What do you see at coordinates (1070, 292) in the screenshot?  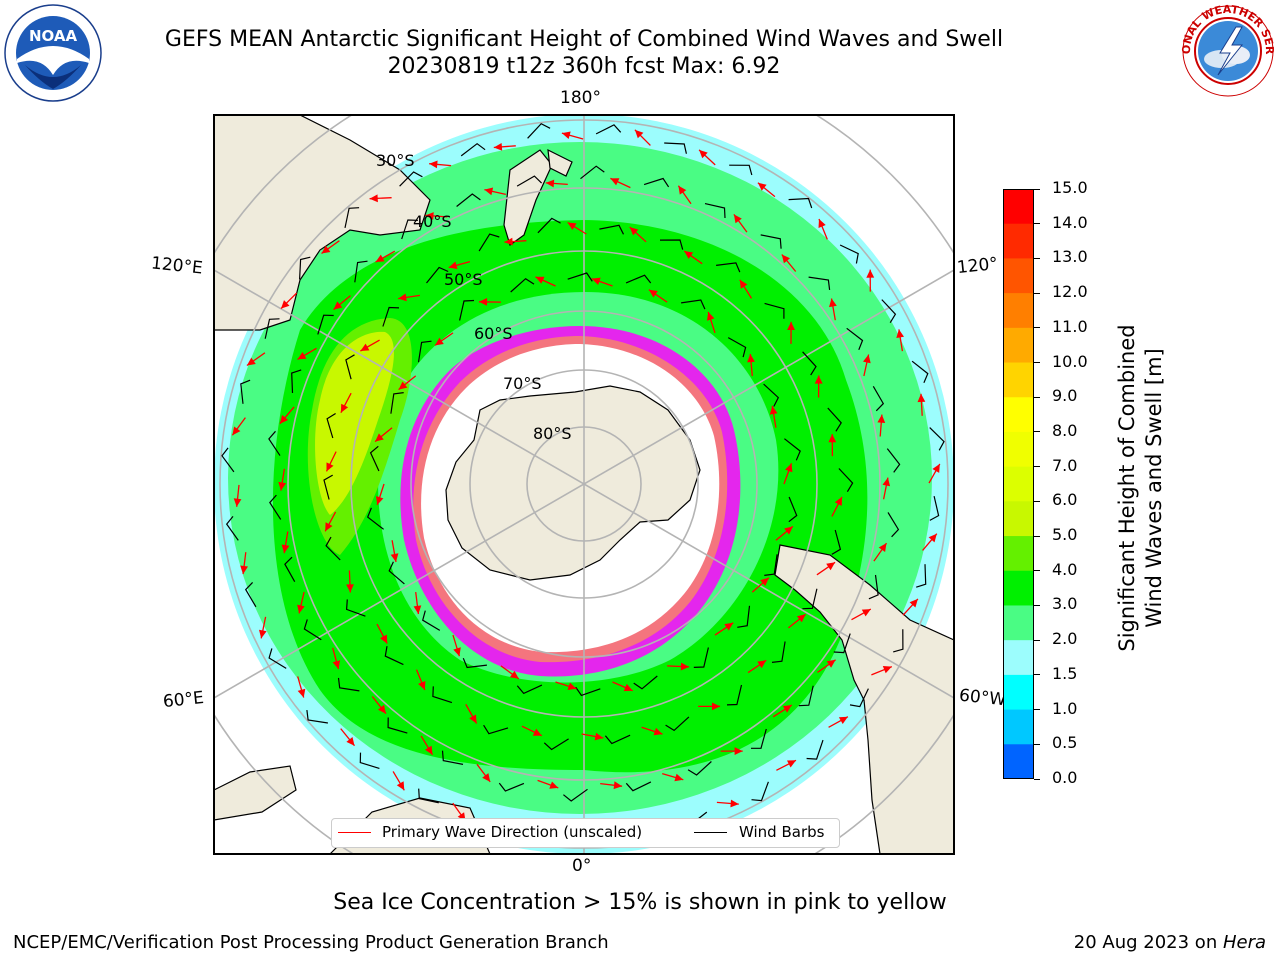 I see `colorbar-tick-label: 12.0` at bounding box center [1070, 292].